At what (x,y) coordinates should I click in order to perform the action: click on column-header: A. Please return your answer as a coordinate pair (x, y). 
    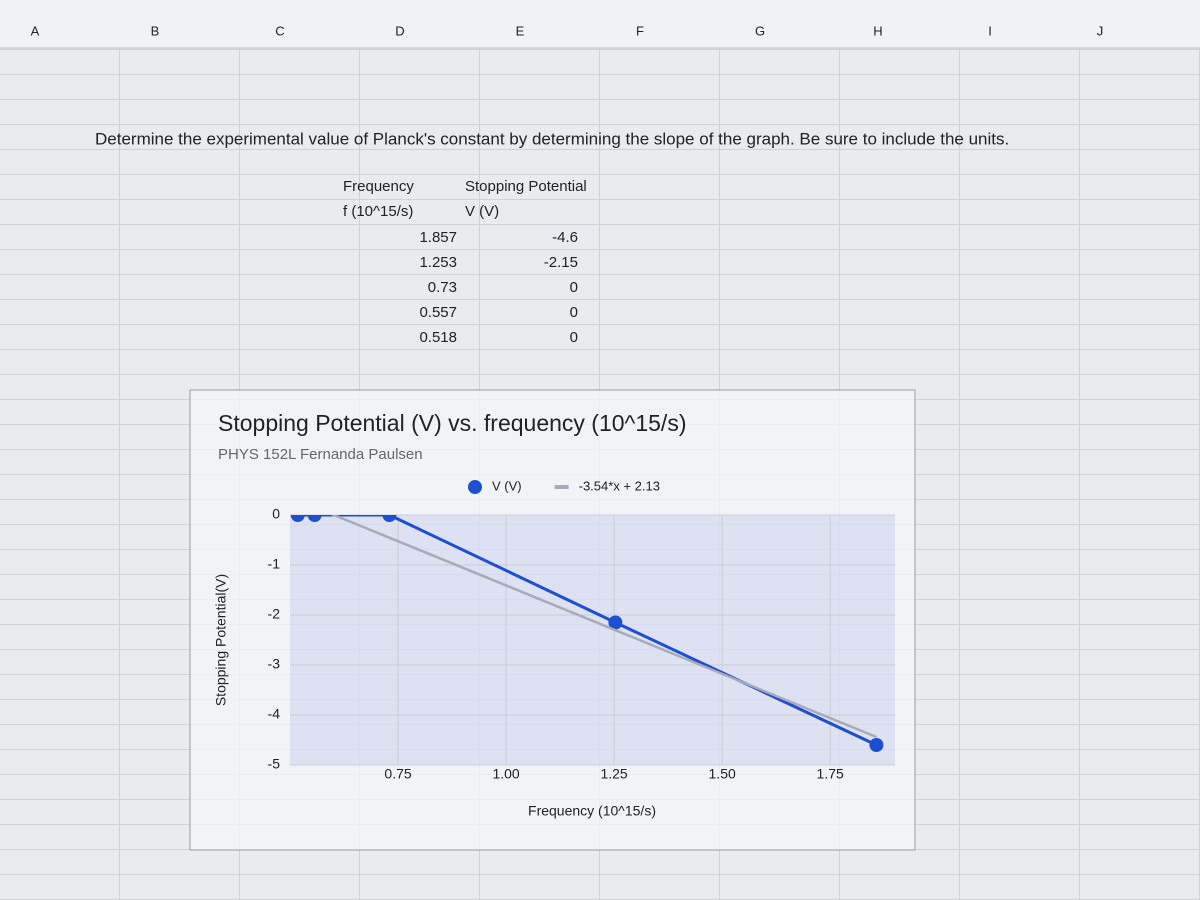
    Looking at the image, I should click on (35, 30).